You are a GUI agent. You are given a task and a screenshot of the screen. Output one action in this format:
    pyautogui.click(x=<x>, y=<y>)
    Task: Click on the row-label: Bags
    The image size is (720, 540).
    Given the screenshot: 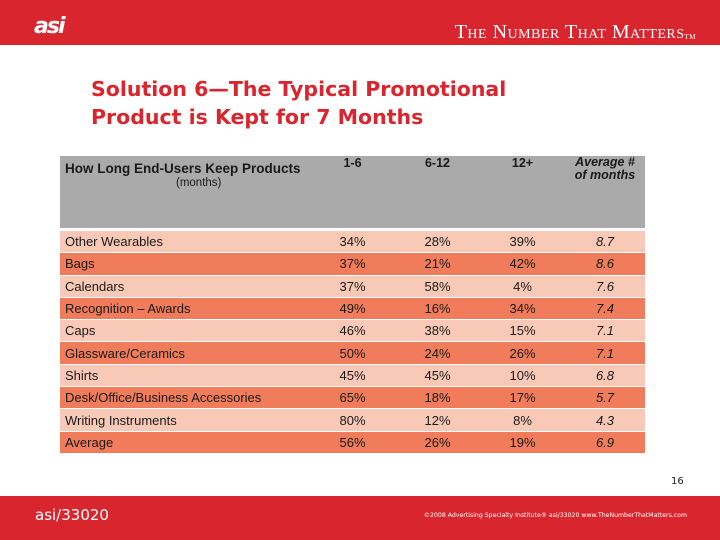 What is the action you would take?
    pyautogui.click(x=185, y=264)
    